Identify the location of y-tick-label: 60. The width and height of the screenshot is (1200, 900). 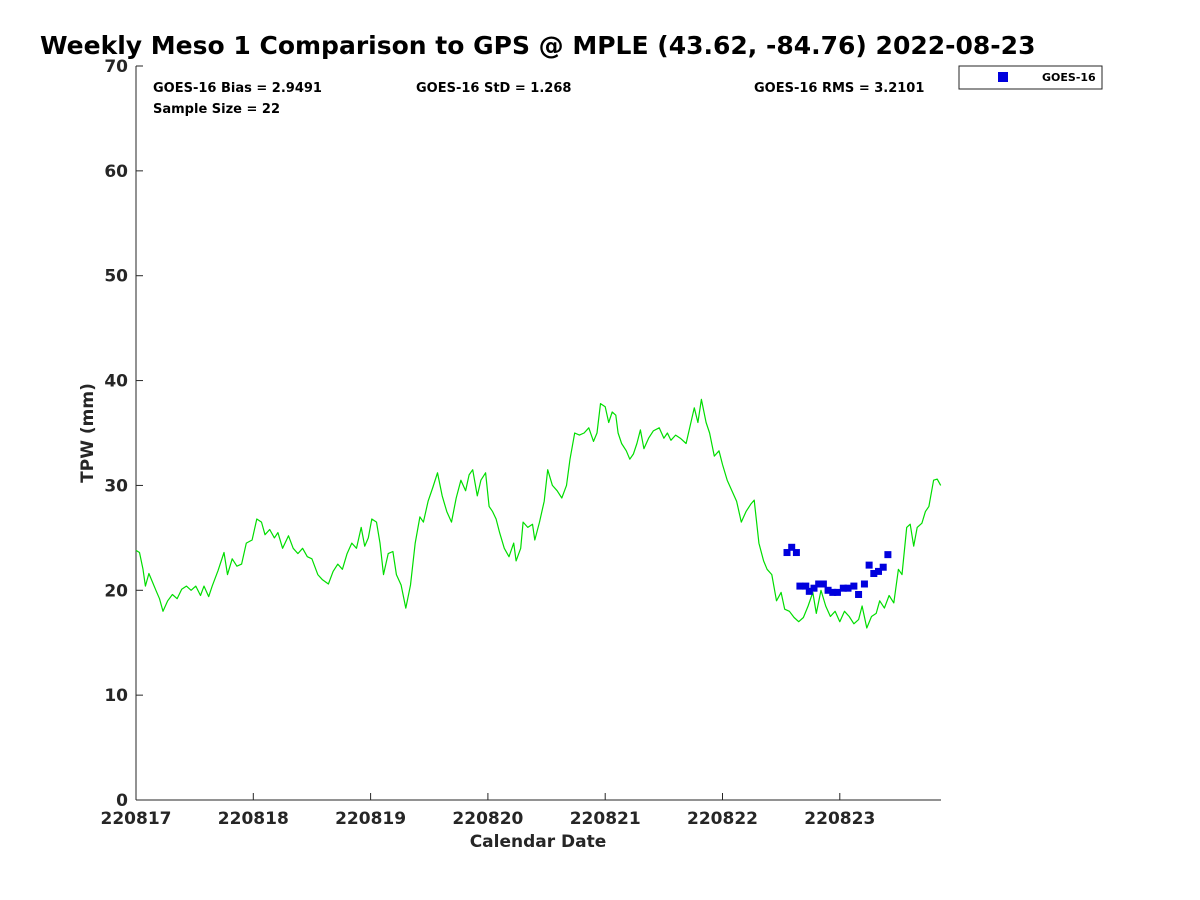
(116, 172).